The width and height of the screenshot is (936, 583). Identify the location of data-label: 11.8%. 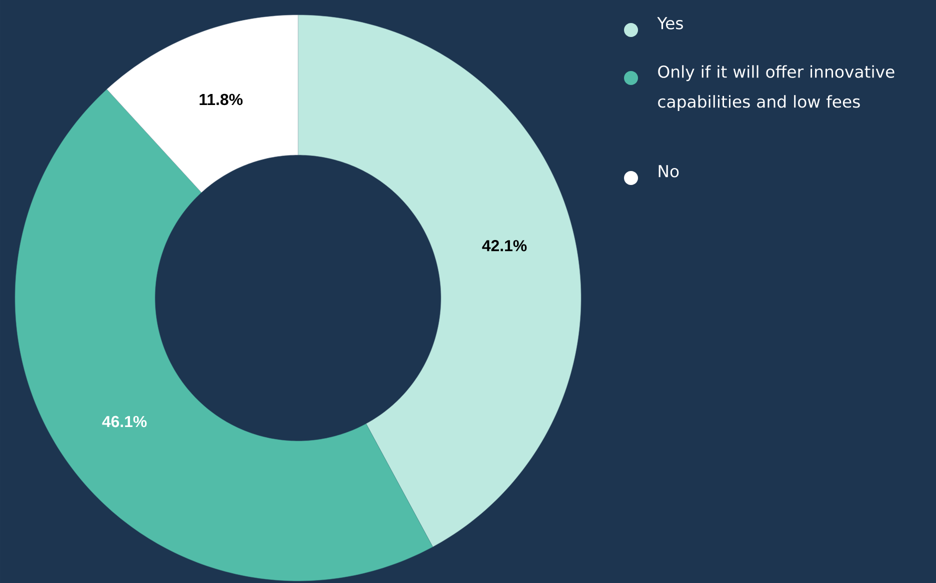
(221, 100).